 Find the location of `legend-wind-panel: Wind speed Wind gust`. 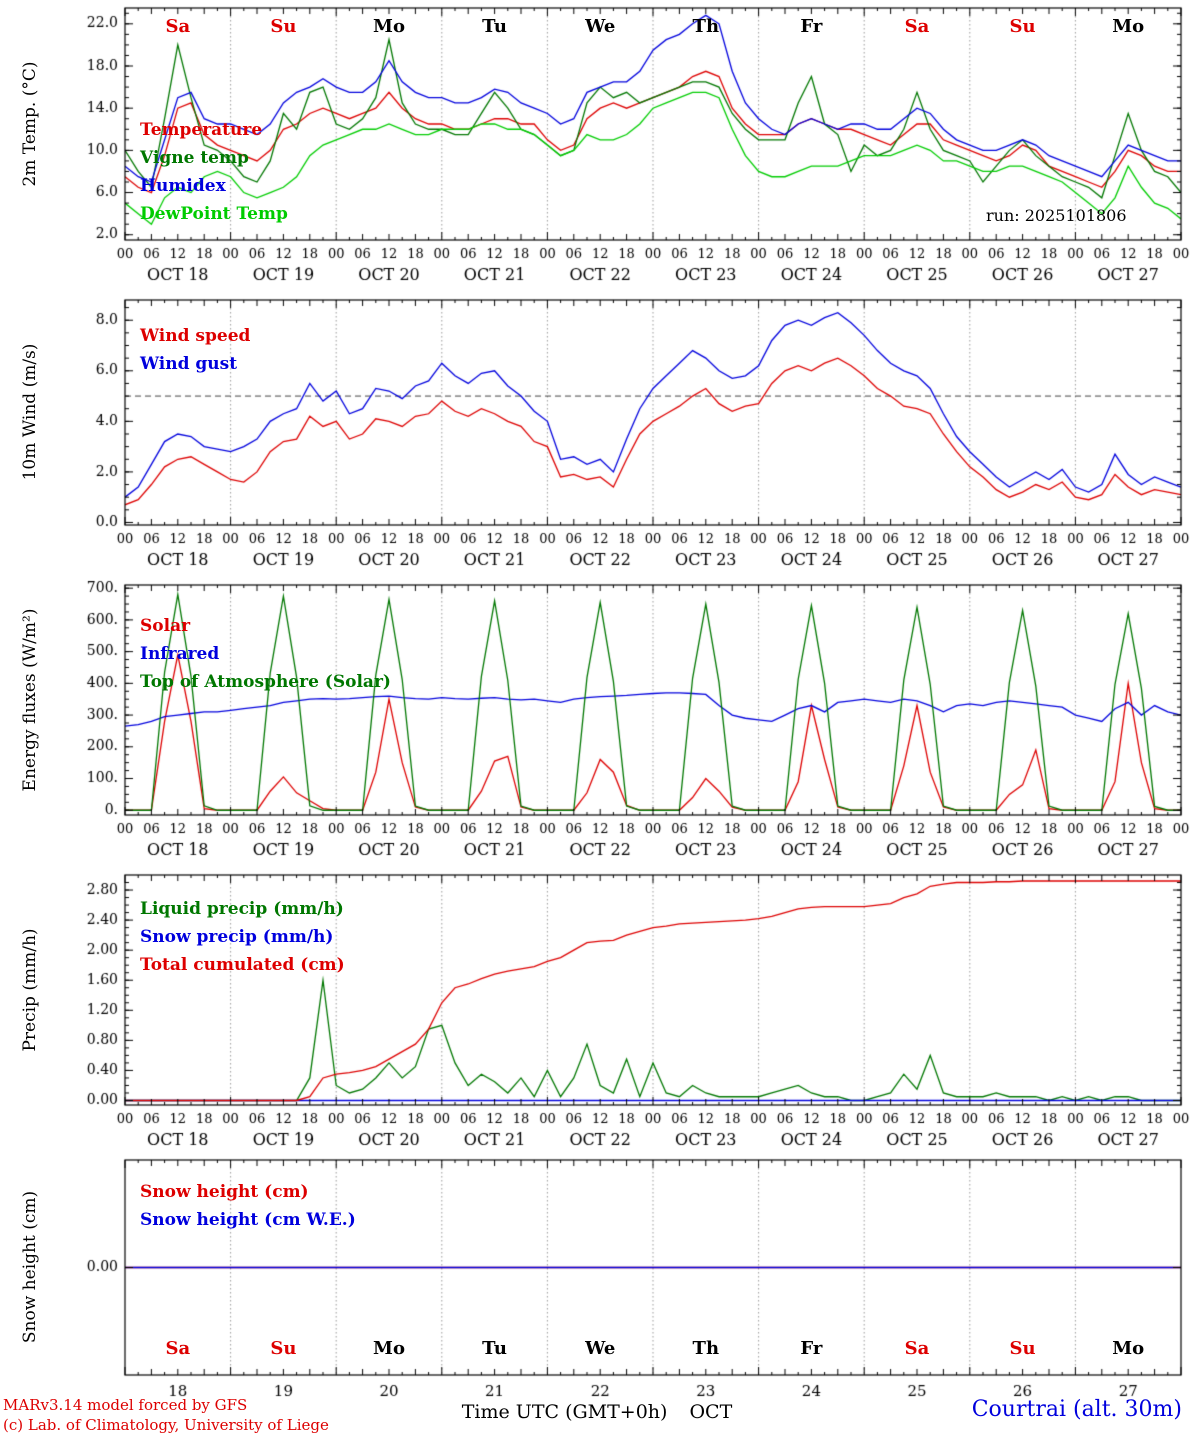

legend-wind-panel: Wind speed Wind gust is located at coordinates (195, 350).